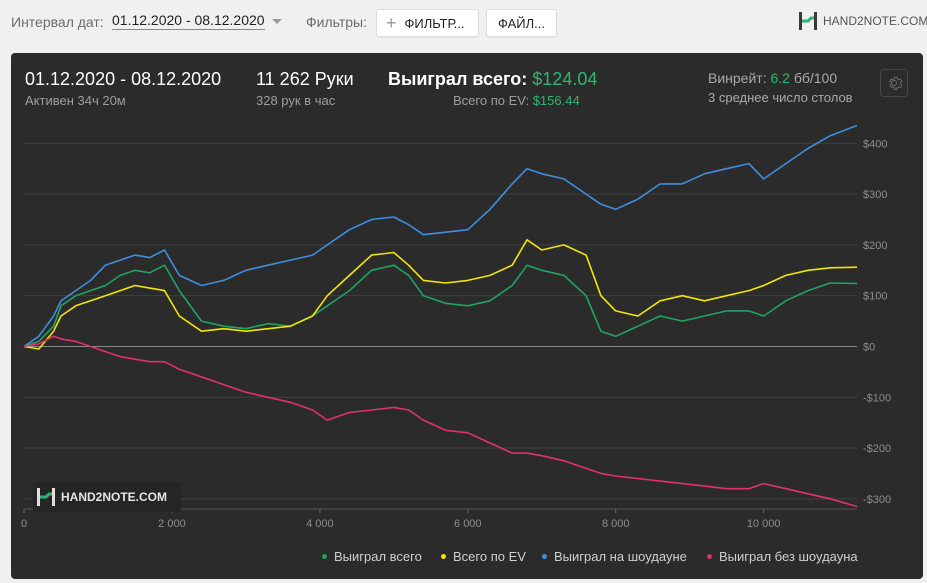 The width and height of the screenshot is (927, 583). I want to click on brand-logo: HAND2NOTE.COM, so click(862, 21).